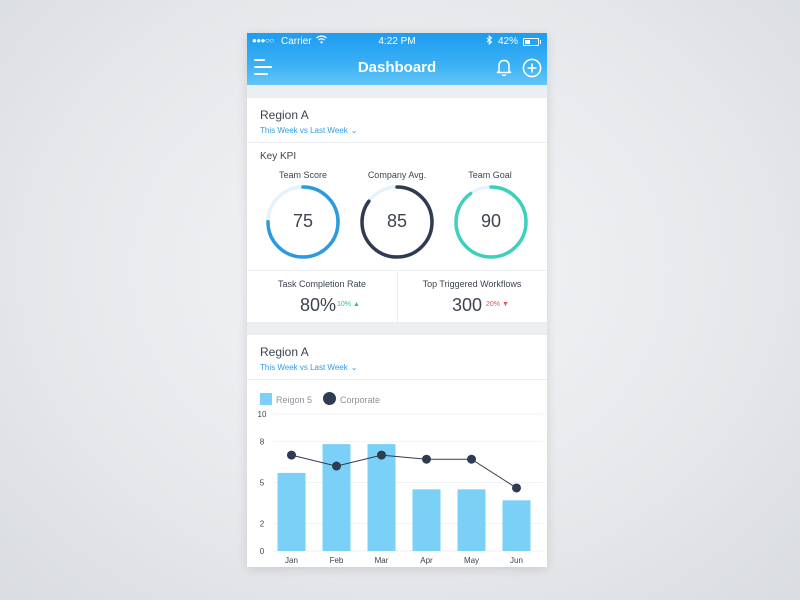 Image resolution: width=800 pixels, height=600 pixels. Describe the element at coordinates (294, 400) in the screenshot. I see `legend-label-bar: Reigon 5` at that location.